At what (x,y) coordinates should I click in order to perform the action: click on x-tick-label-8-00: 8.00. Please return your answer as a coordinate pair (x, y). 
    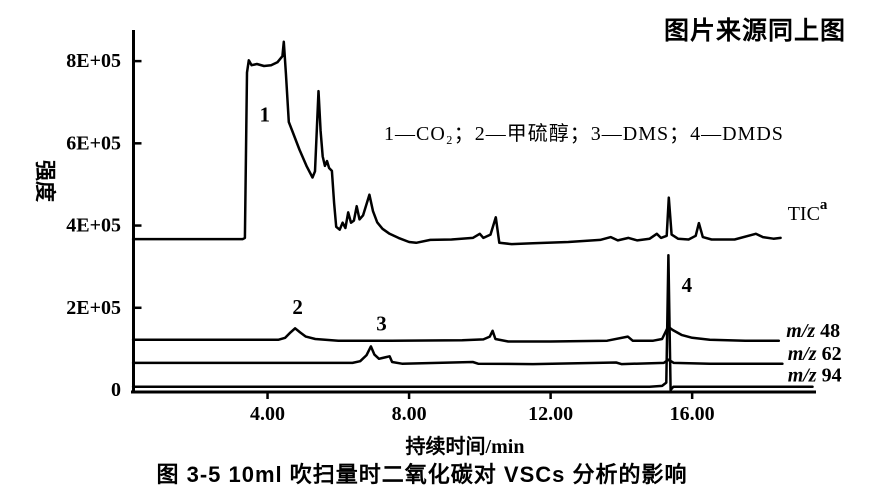
    Looking at the image, I should click on (409, 414).